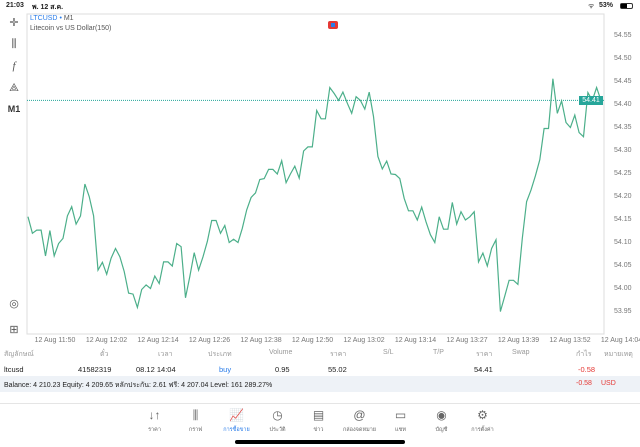 Image resolution: width=640 pixels, height=447 pixels. Describe the element at coordinates (623, 265) in the screenshot. I see `y-tick-label: 54.05` at that location.